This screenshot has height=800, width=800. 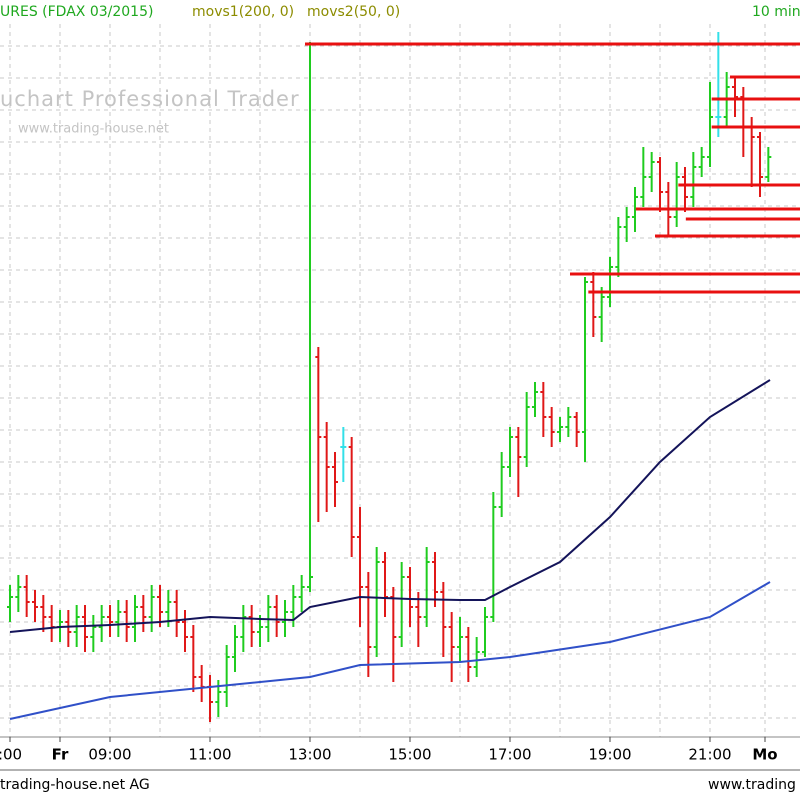 I want to click on x-tick-label: Mo, so click(x=764, y=755).